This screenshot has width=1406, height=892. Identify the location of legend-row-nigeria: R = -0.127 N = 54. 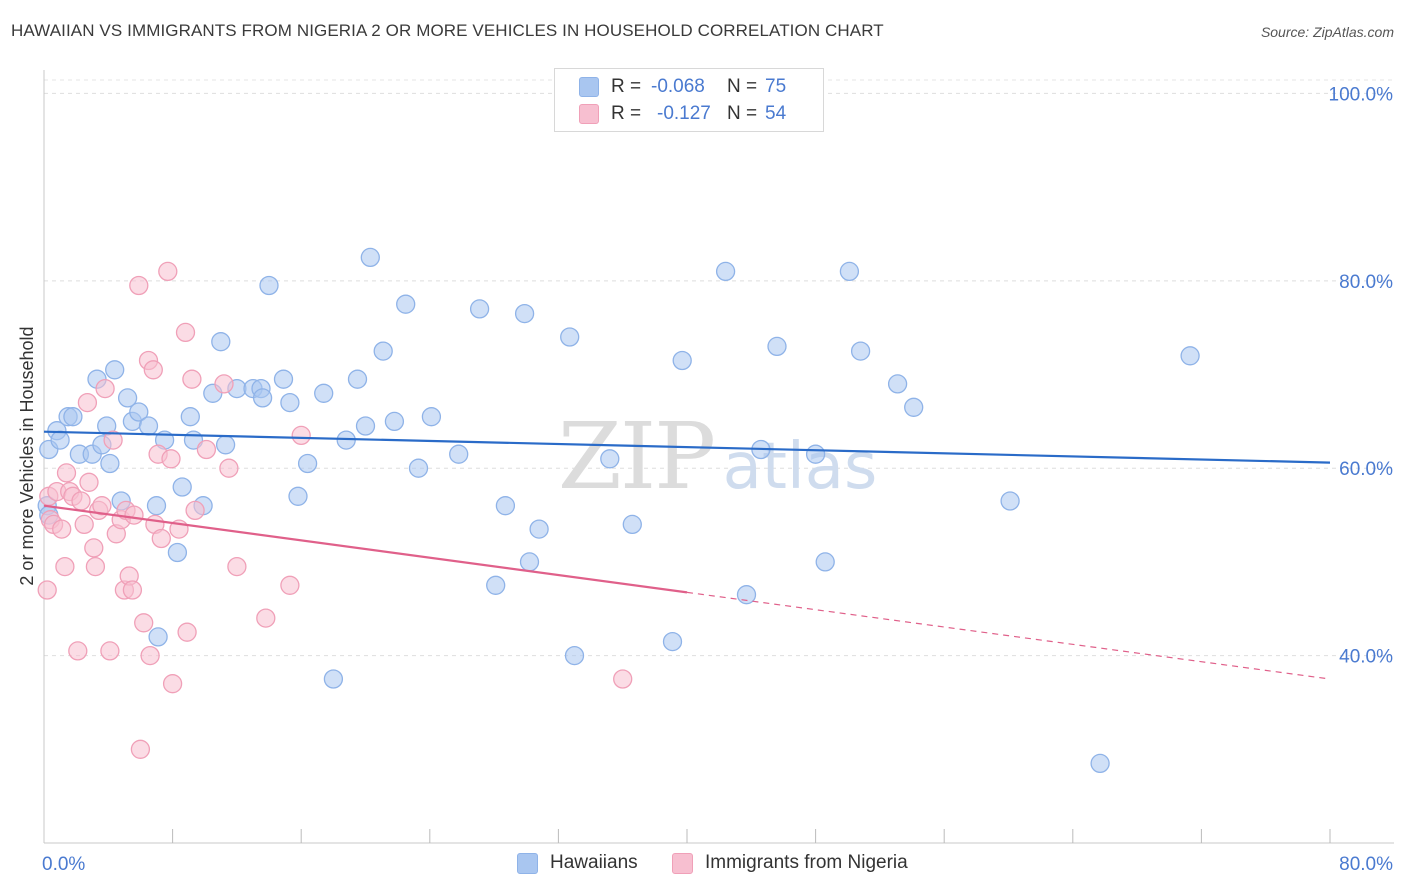
(682, 114).